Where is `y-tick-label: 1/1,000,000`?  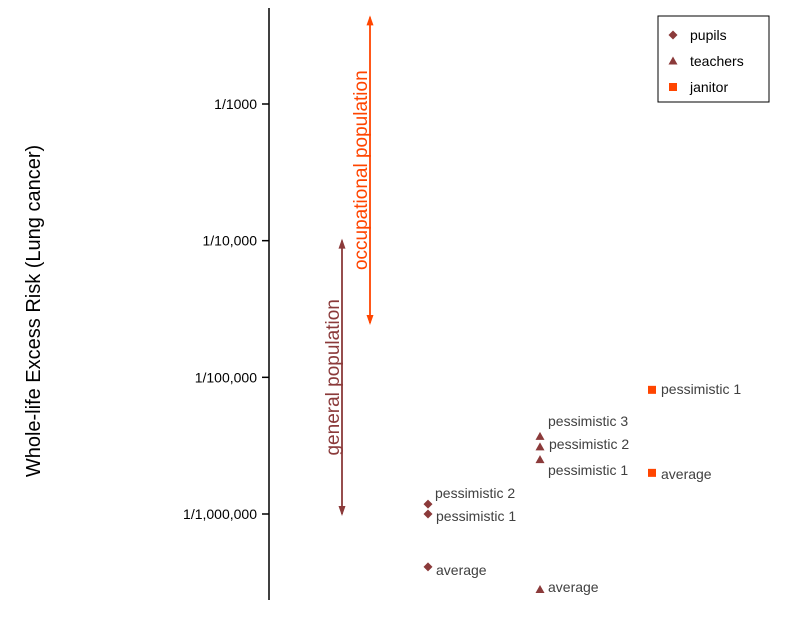 y-tick-label: 1/1,000,000 is located at coordinates (220, 514).